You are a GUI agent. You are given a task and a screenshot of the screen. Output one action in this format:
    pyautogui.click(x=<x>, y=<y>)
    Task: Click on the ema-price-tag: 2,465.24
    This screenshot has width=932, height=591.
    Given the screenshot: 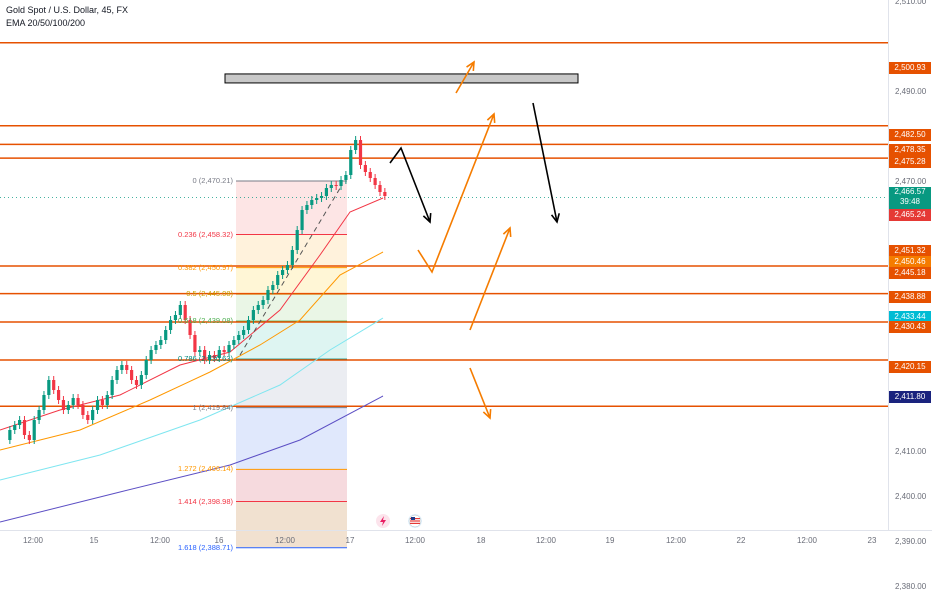 What is the action you would take?
    pyautogui.click(x=910, y=215)
    